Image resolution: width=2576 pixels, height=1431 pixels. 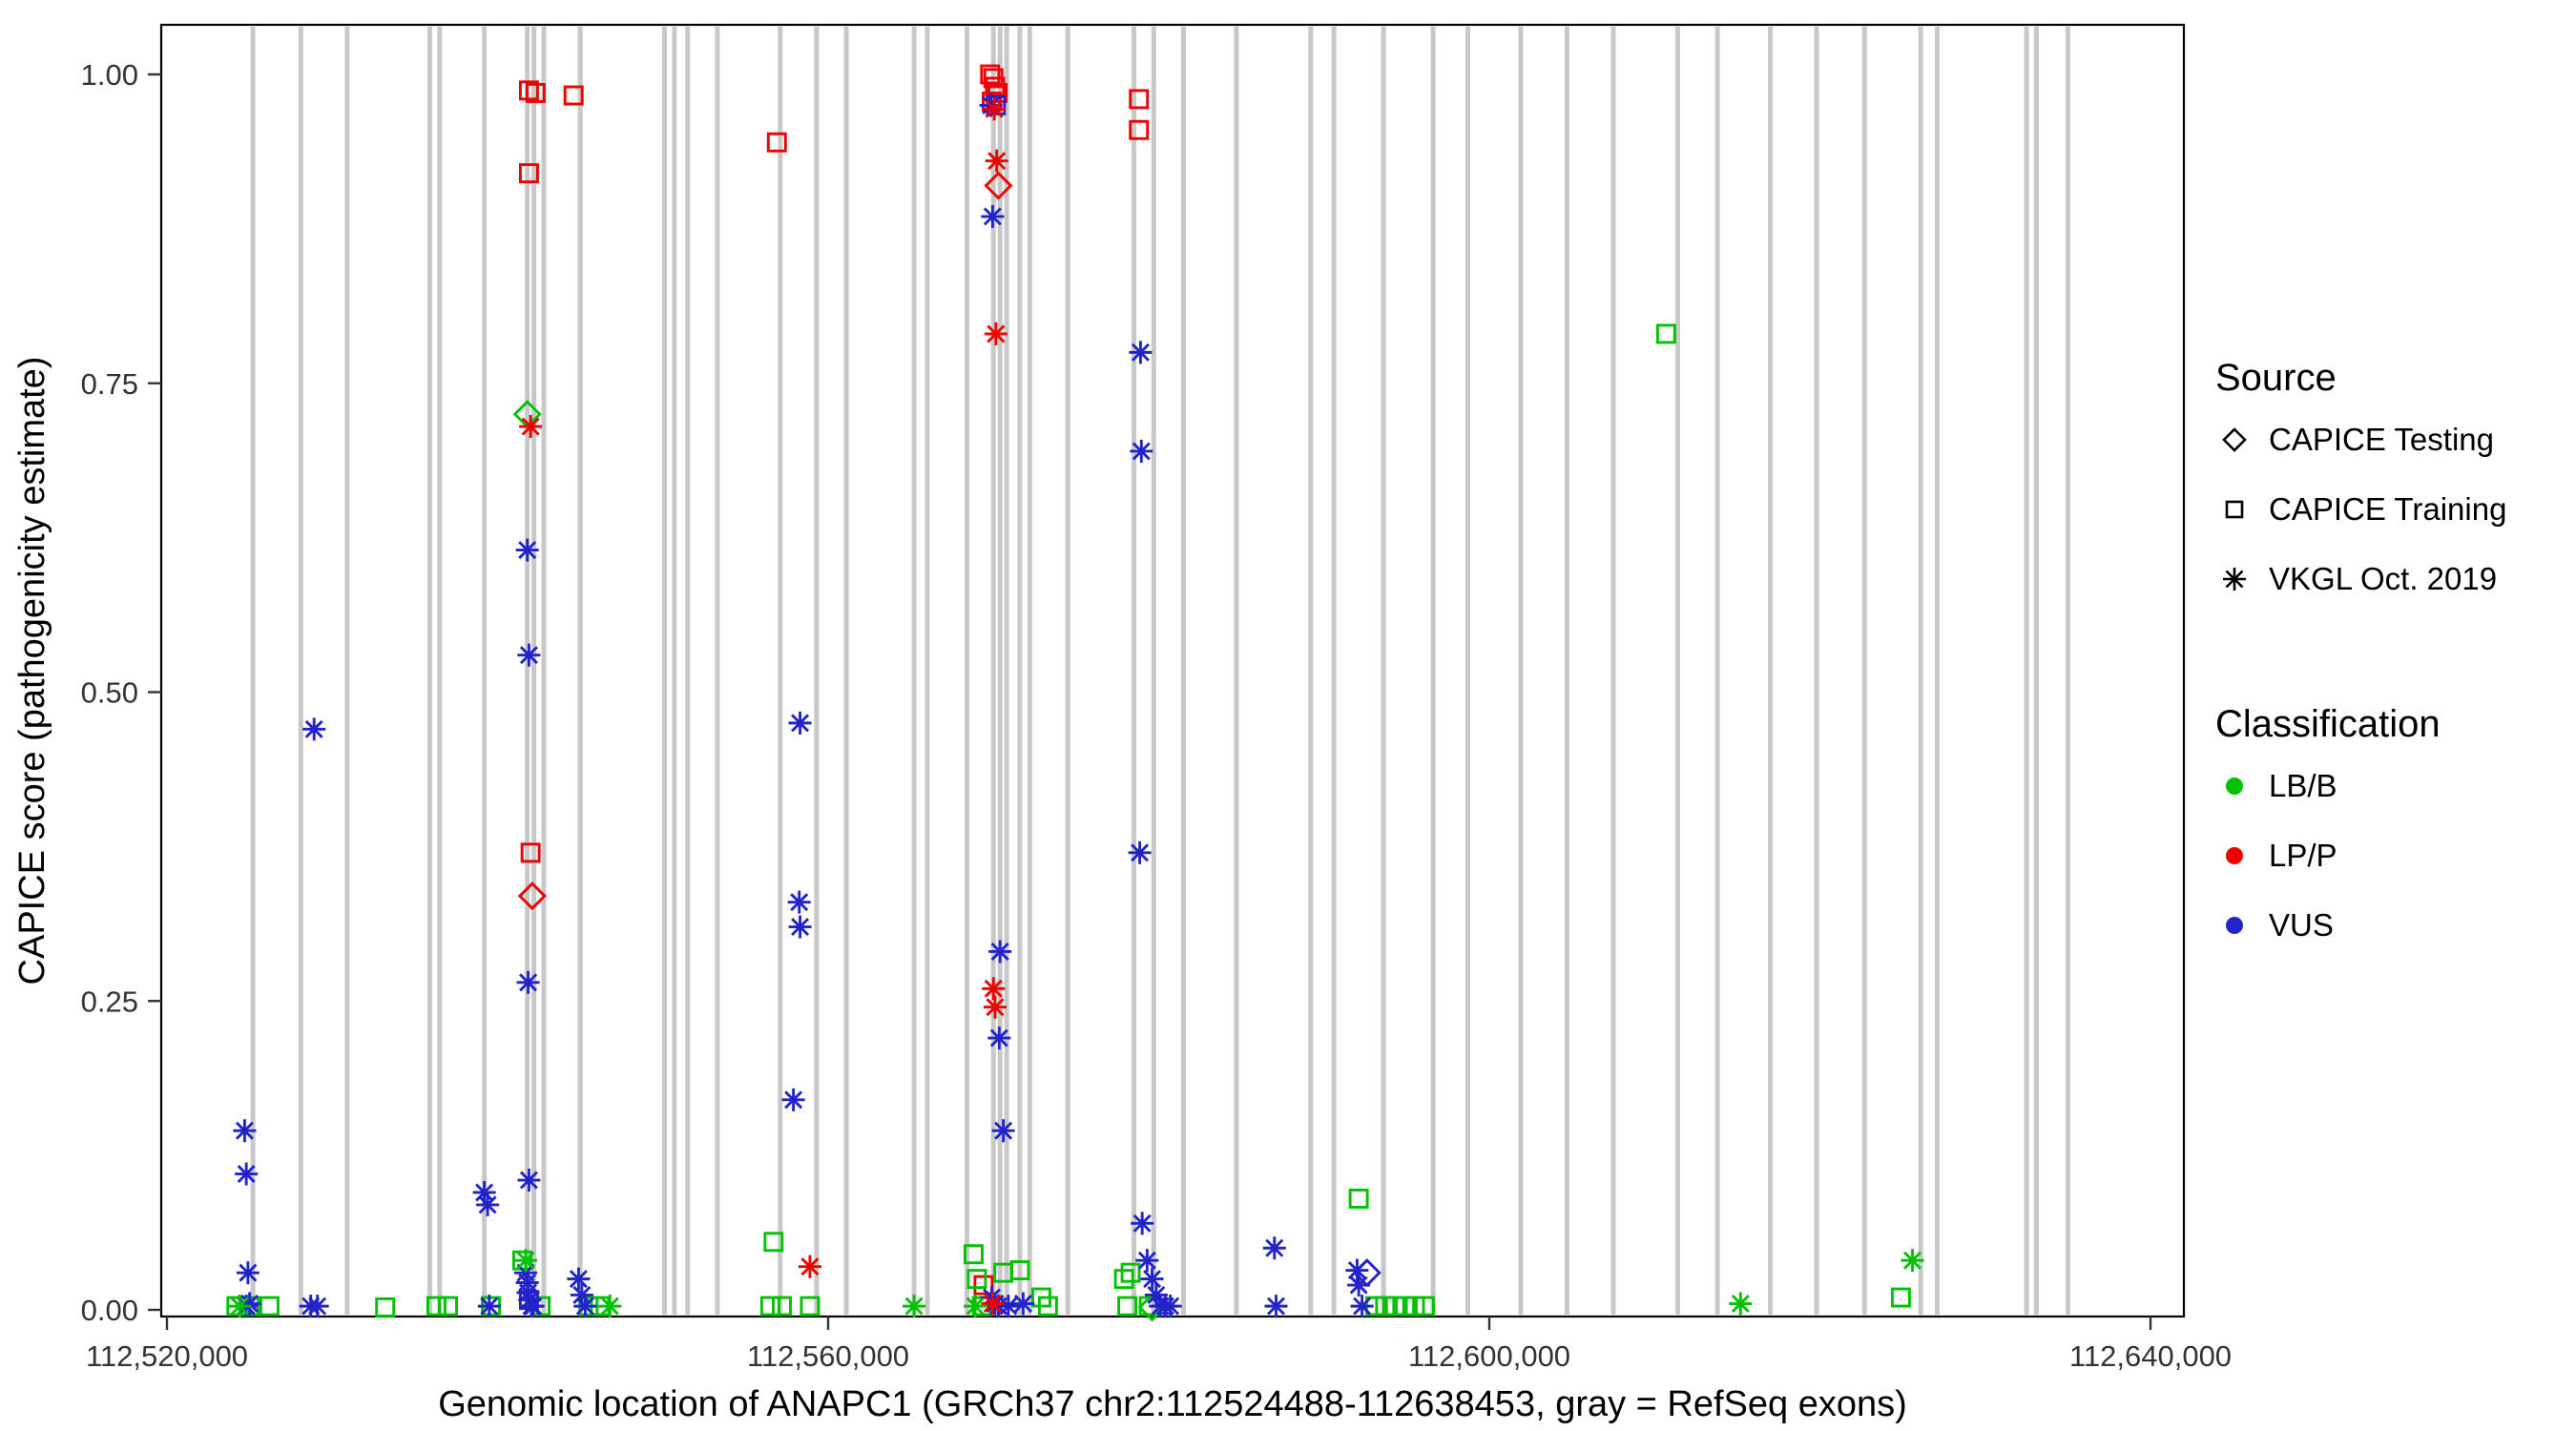 I want to click on red-dot-icon, so click(x=2234, y=856).